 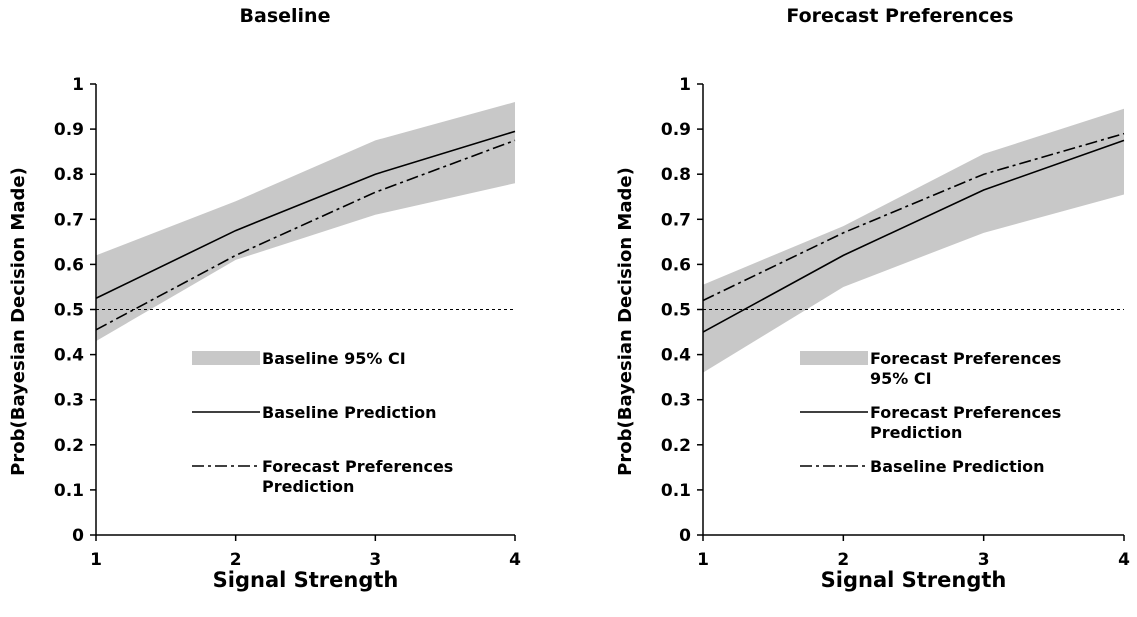 What do you see at coordinates (899, 16) in the screenshot?
I see `chart-title: Forecast Preferences` at bounding box center [899, 16].